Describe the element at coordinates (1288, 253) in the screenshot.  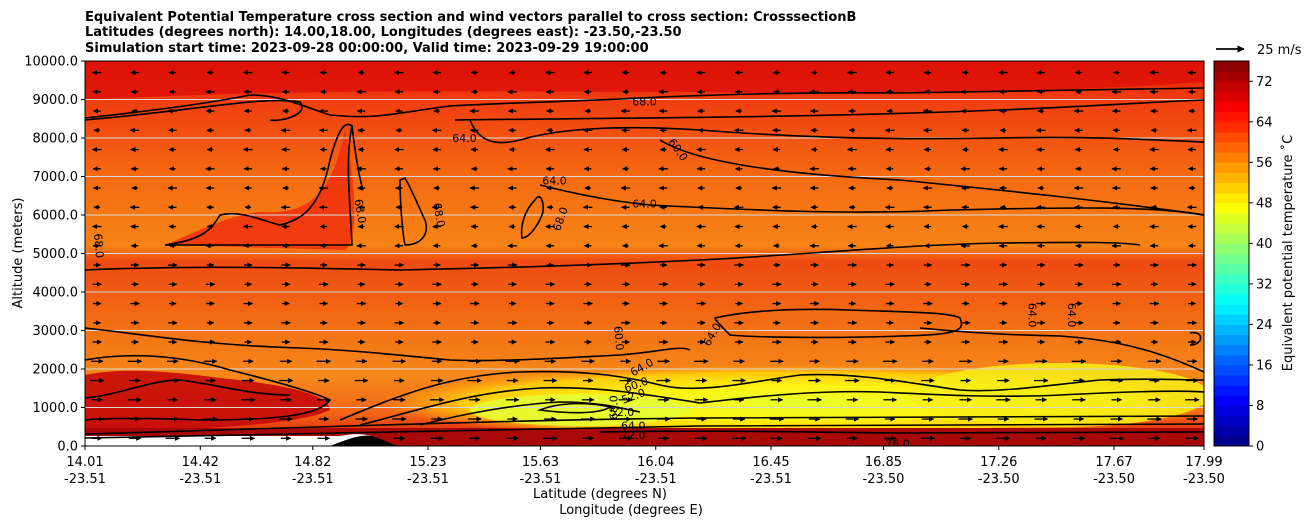
I see `colorbar-label: Equivalent potential temperature ˚C` at that location.